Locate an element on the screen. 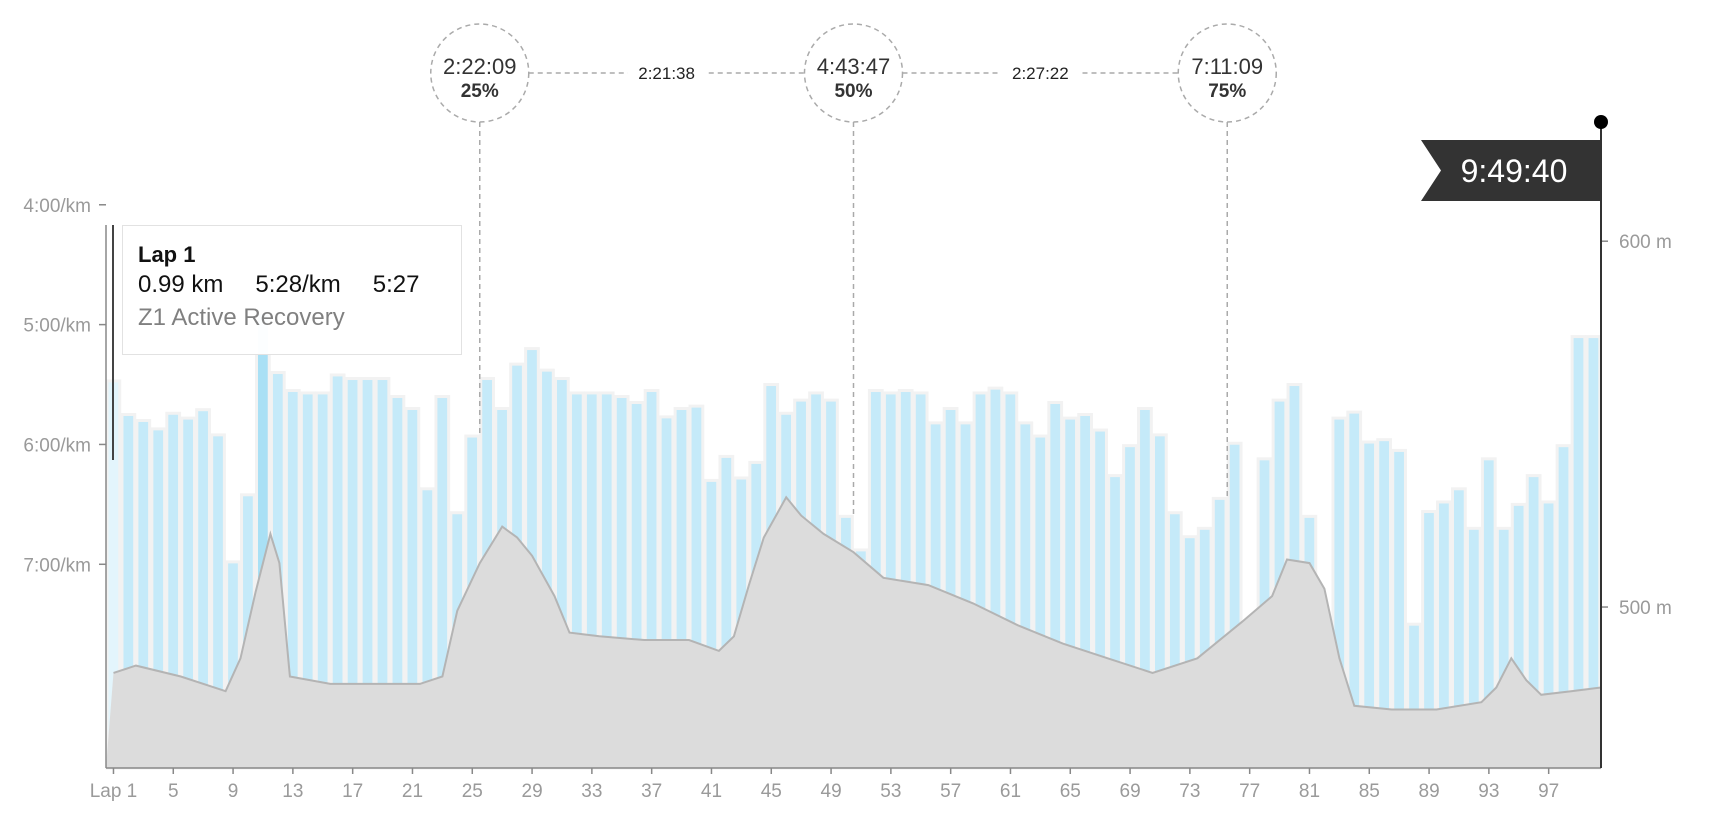 This screenshot has width=1712, height=814. pace-axis-ticks: 4:00/km 5:00/km 6:00/km 7:00/km is located at coordinates (64, 386).